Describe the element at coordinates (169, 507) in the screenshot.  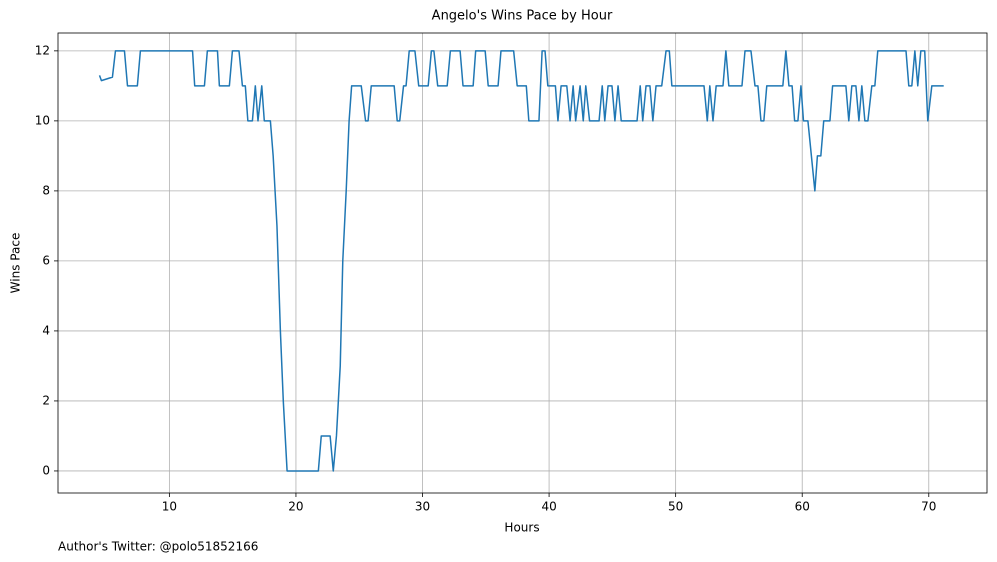
I see `x-tick-label: 10` at that location.